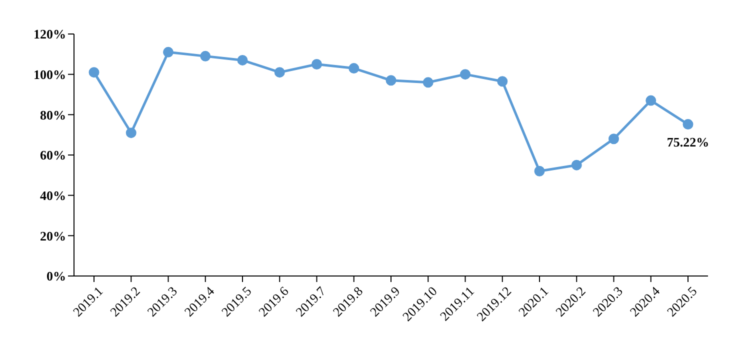 The image size is (750, 354). What do you see at coordinates (56, 276) in the screenshot?
I see `y-tick-label: 0%` at bounding box center [56, 276].